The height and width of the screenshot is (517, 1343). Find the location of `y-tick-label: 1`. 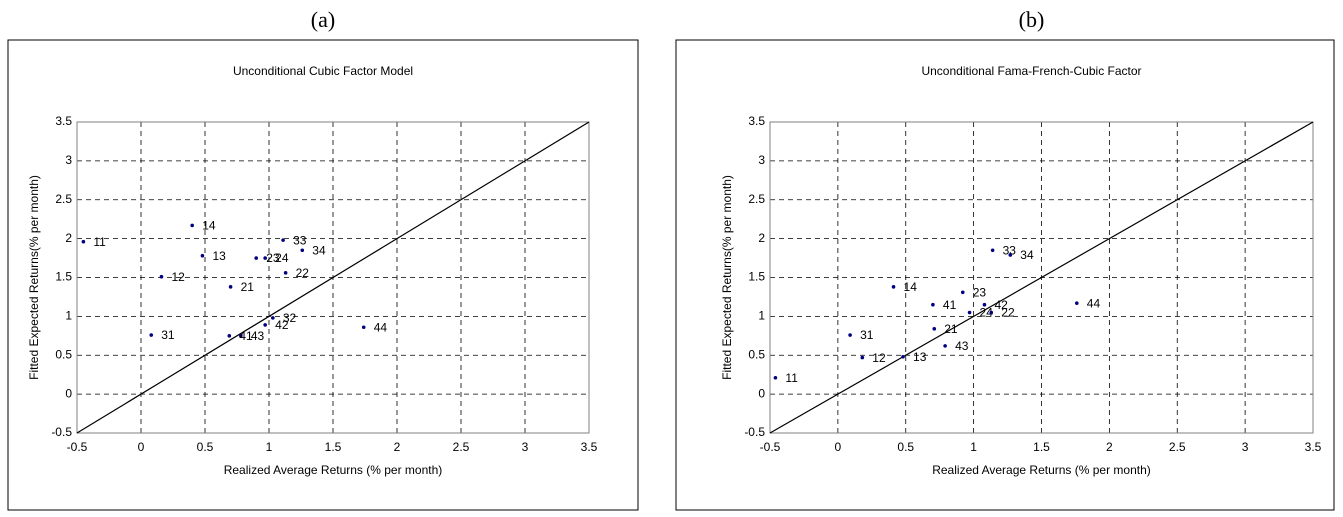

y-tick-label: 1 is located at coordinates (761, 316).